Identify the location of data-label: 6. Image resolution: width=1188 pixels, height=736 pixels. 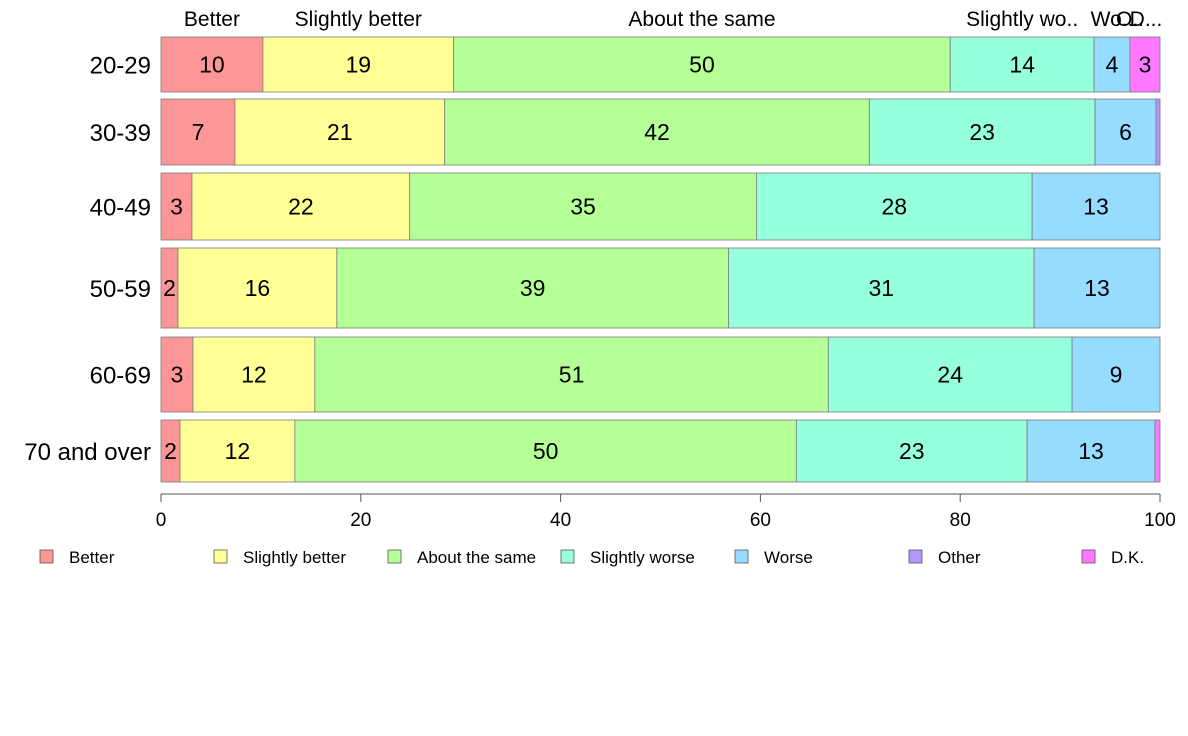
(1125, 132).